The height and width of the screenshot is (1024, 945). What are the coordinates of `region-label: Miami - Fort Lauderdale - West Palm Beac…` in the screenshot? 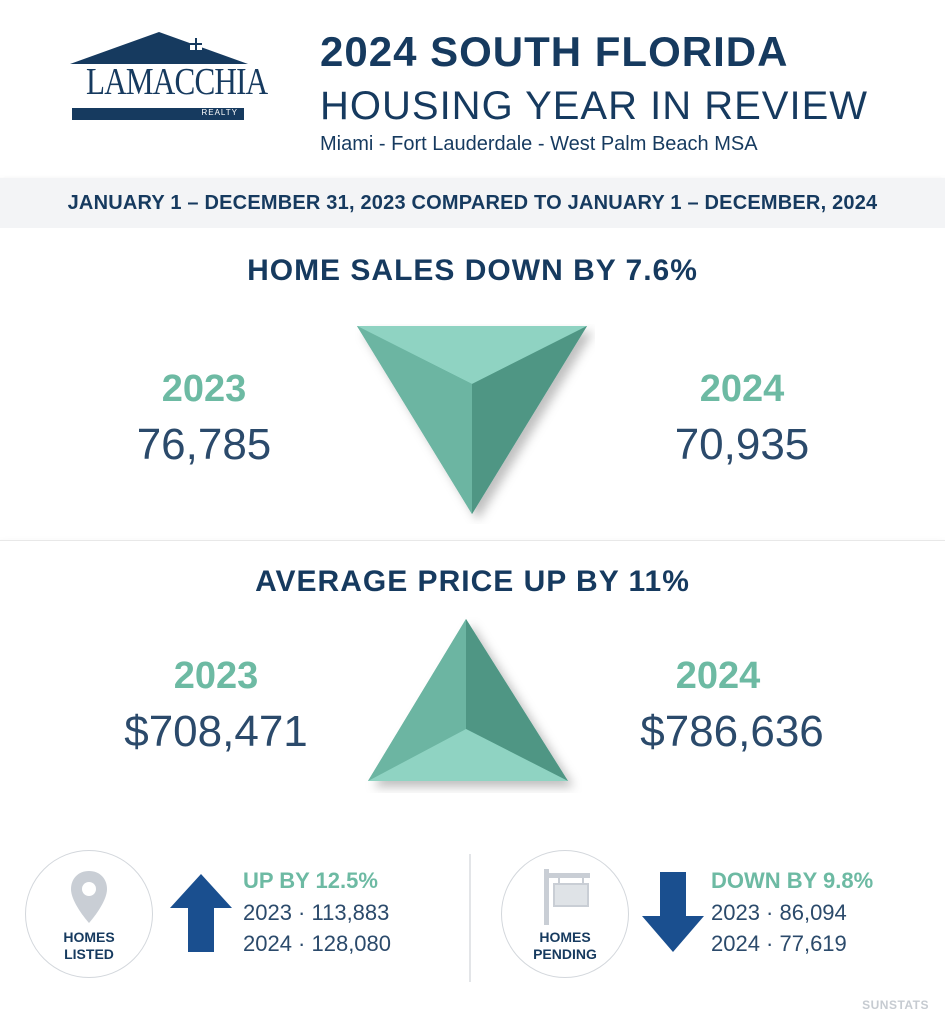 It's located at (539, 144).